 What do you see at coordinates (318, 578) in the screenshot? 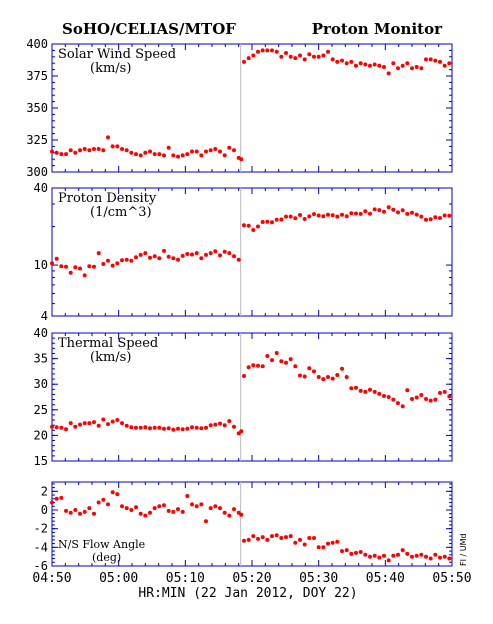
I see `x-tick-label: 05:30` at bounding box center [318, 578].